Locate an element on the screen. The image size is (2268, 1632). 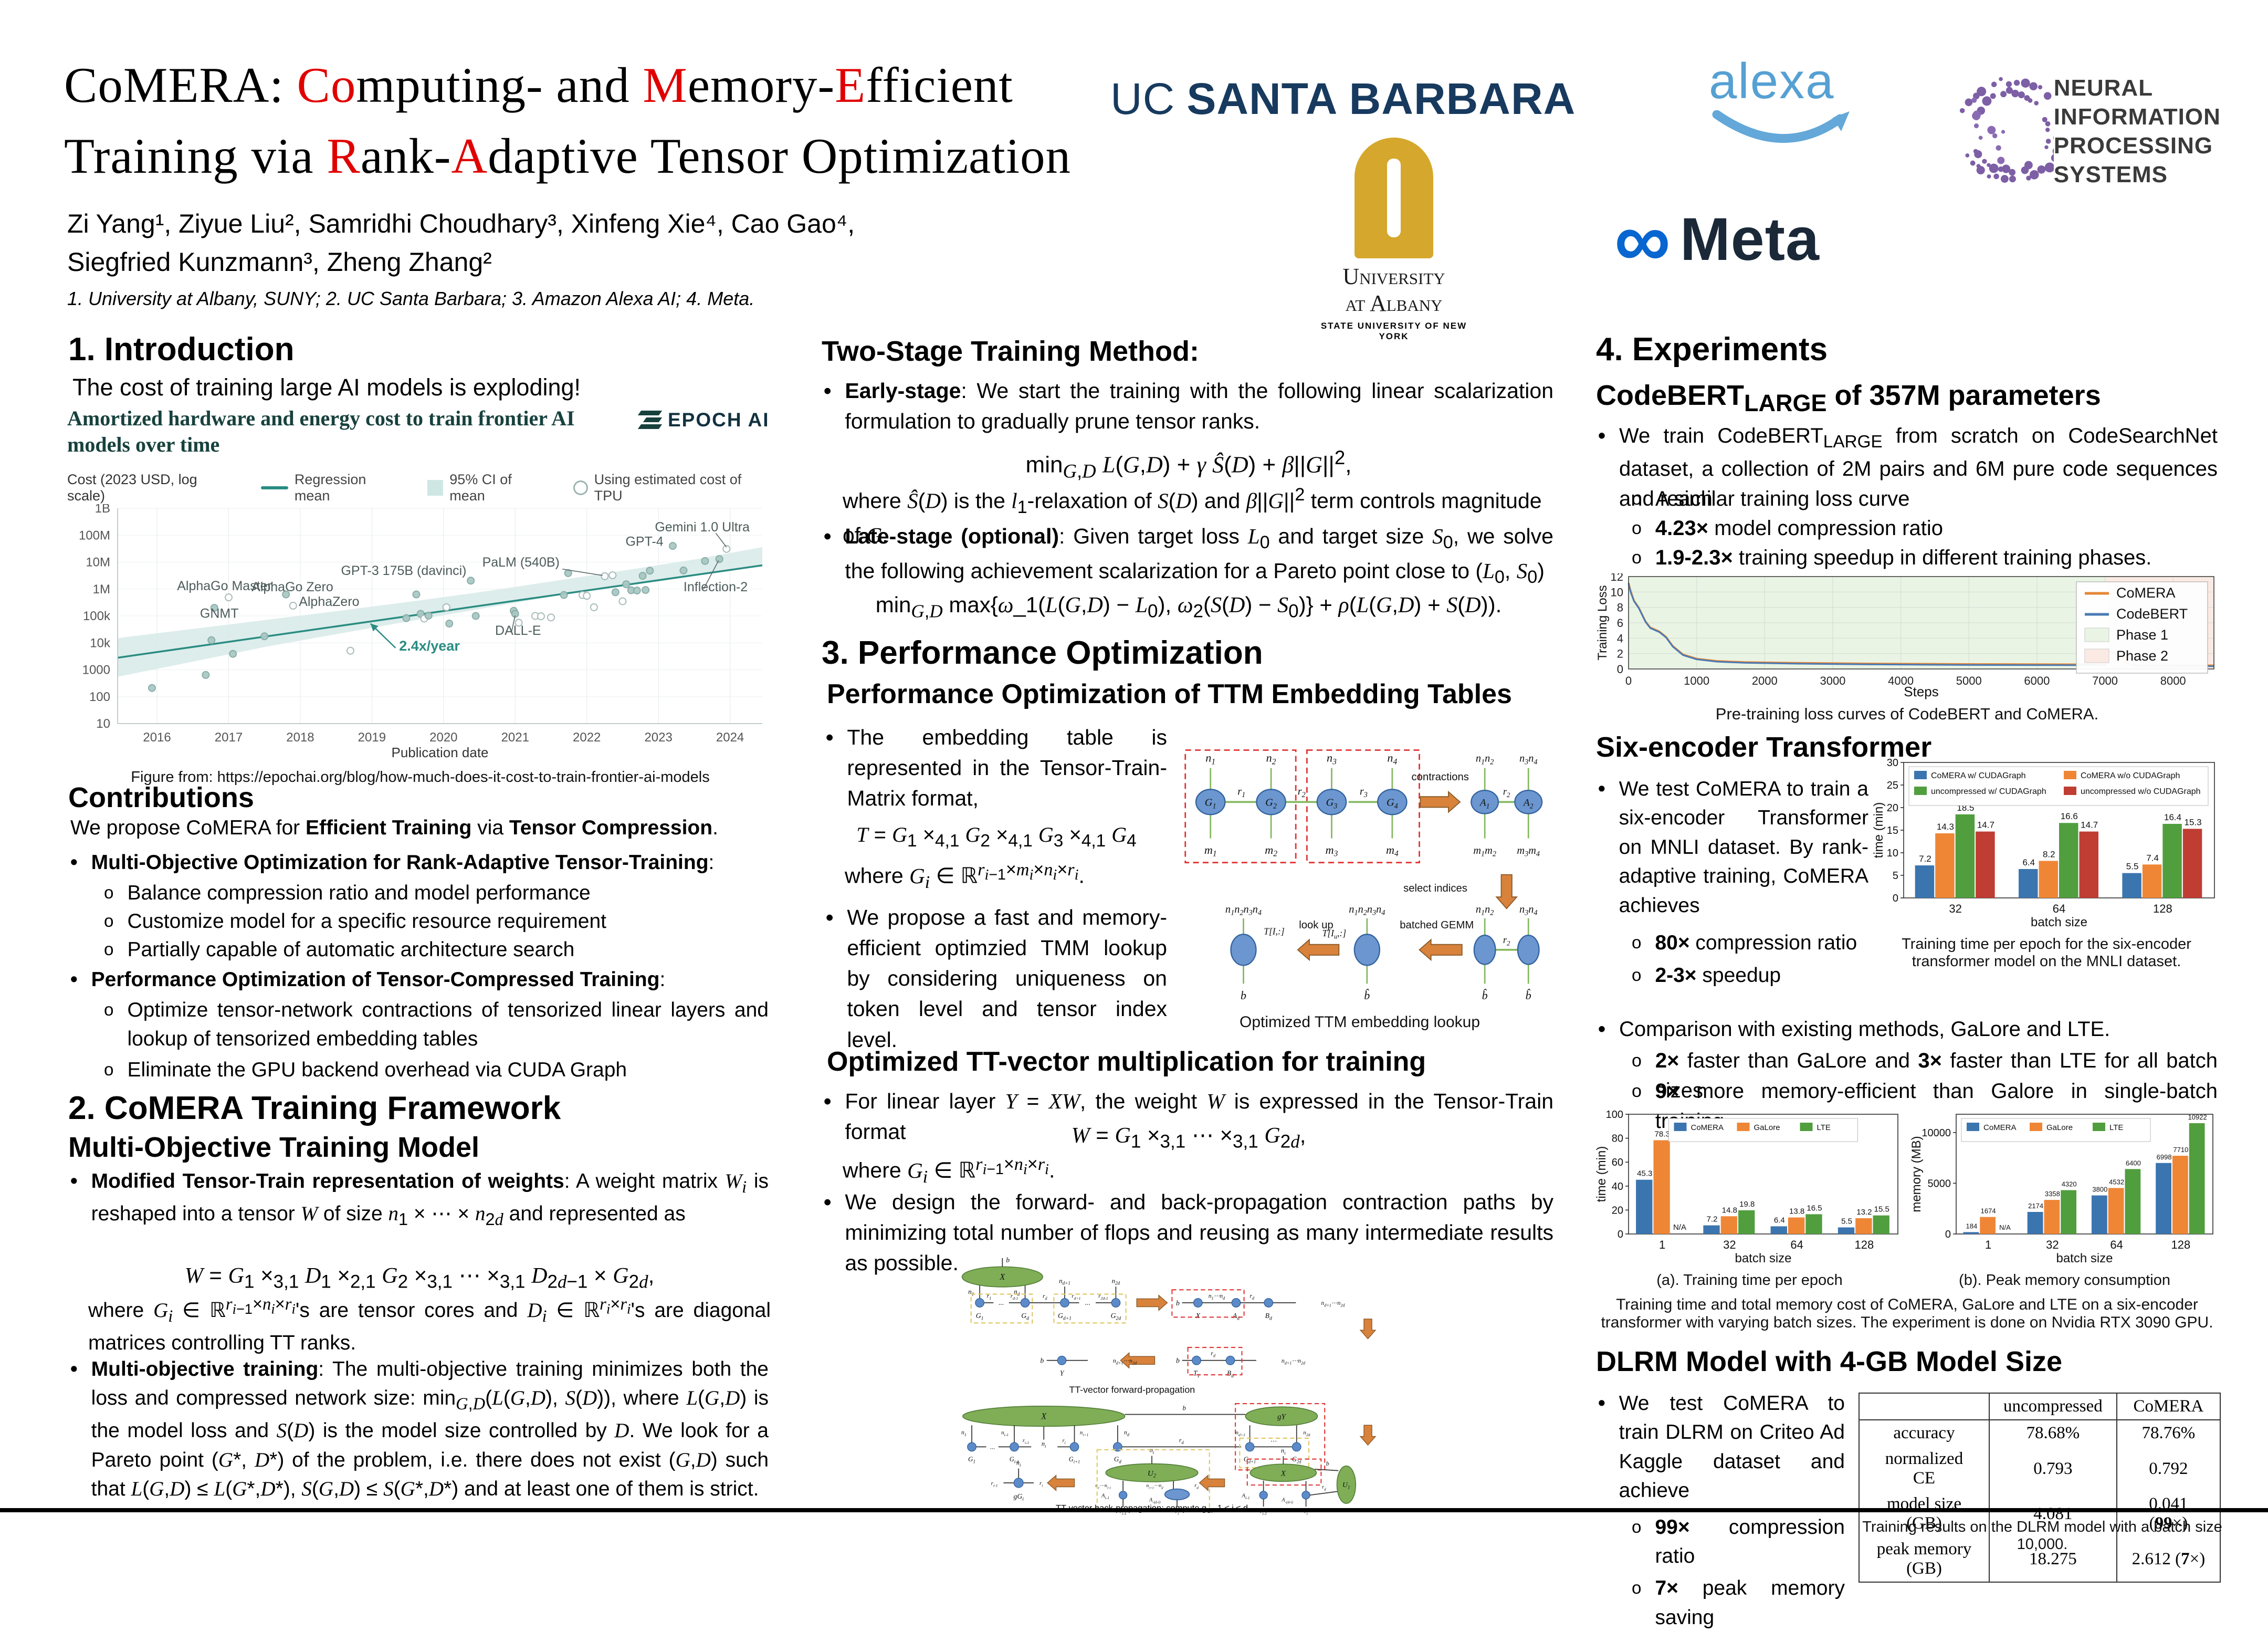
svg-text: Gi-1 is located at coordinates (1015, 1460).